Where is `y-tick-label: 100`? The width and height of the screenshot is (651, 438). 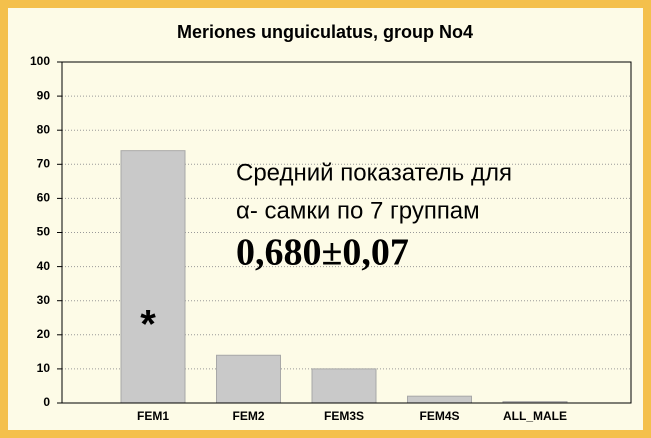
y-tick-label: 100 is located at coordinates (40, 61).